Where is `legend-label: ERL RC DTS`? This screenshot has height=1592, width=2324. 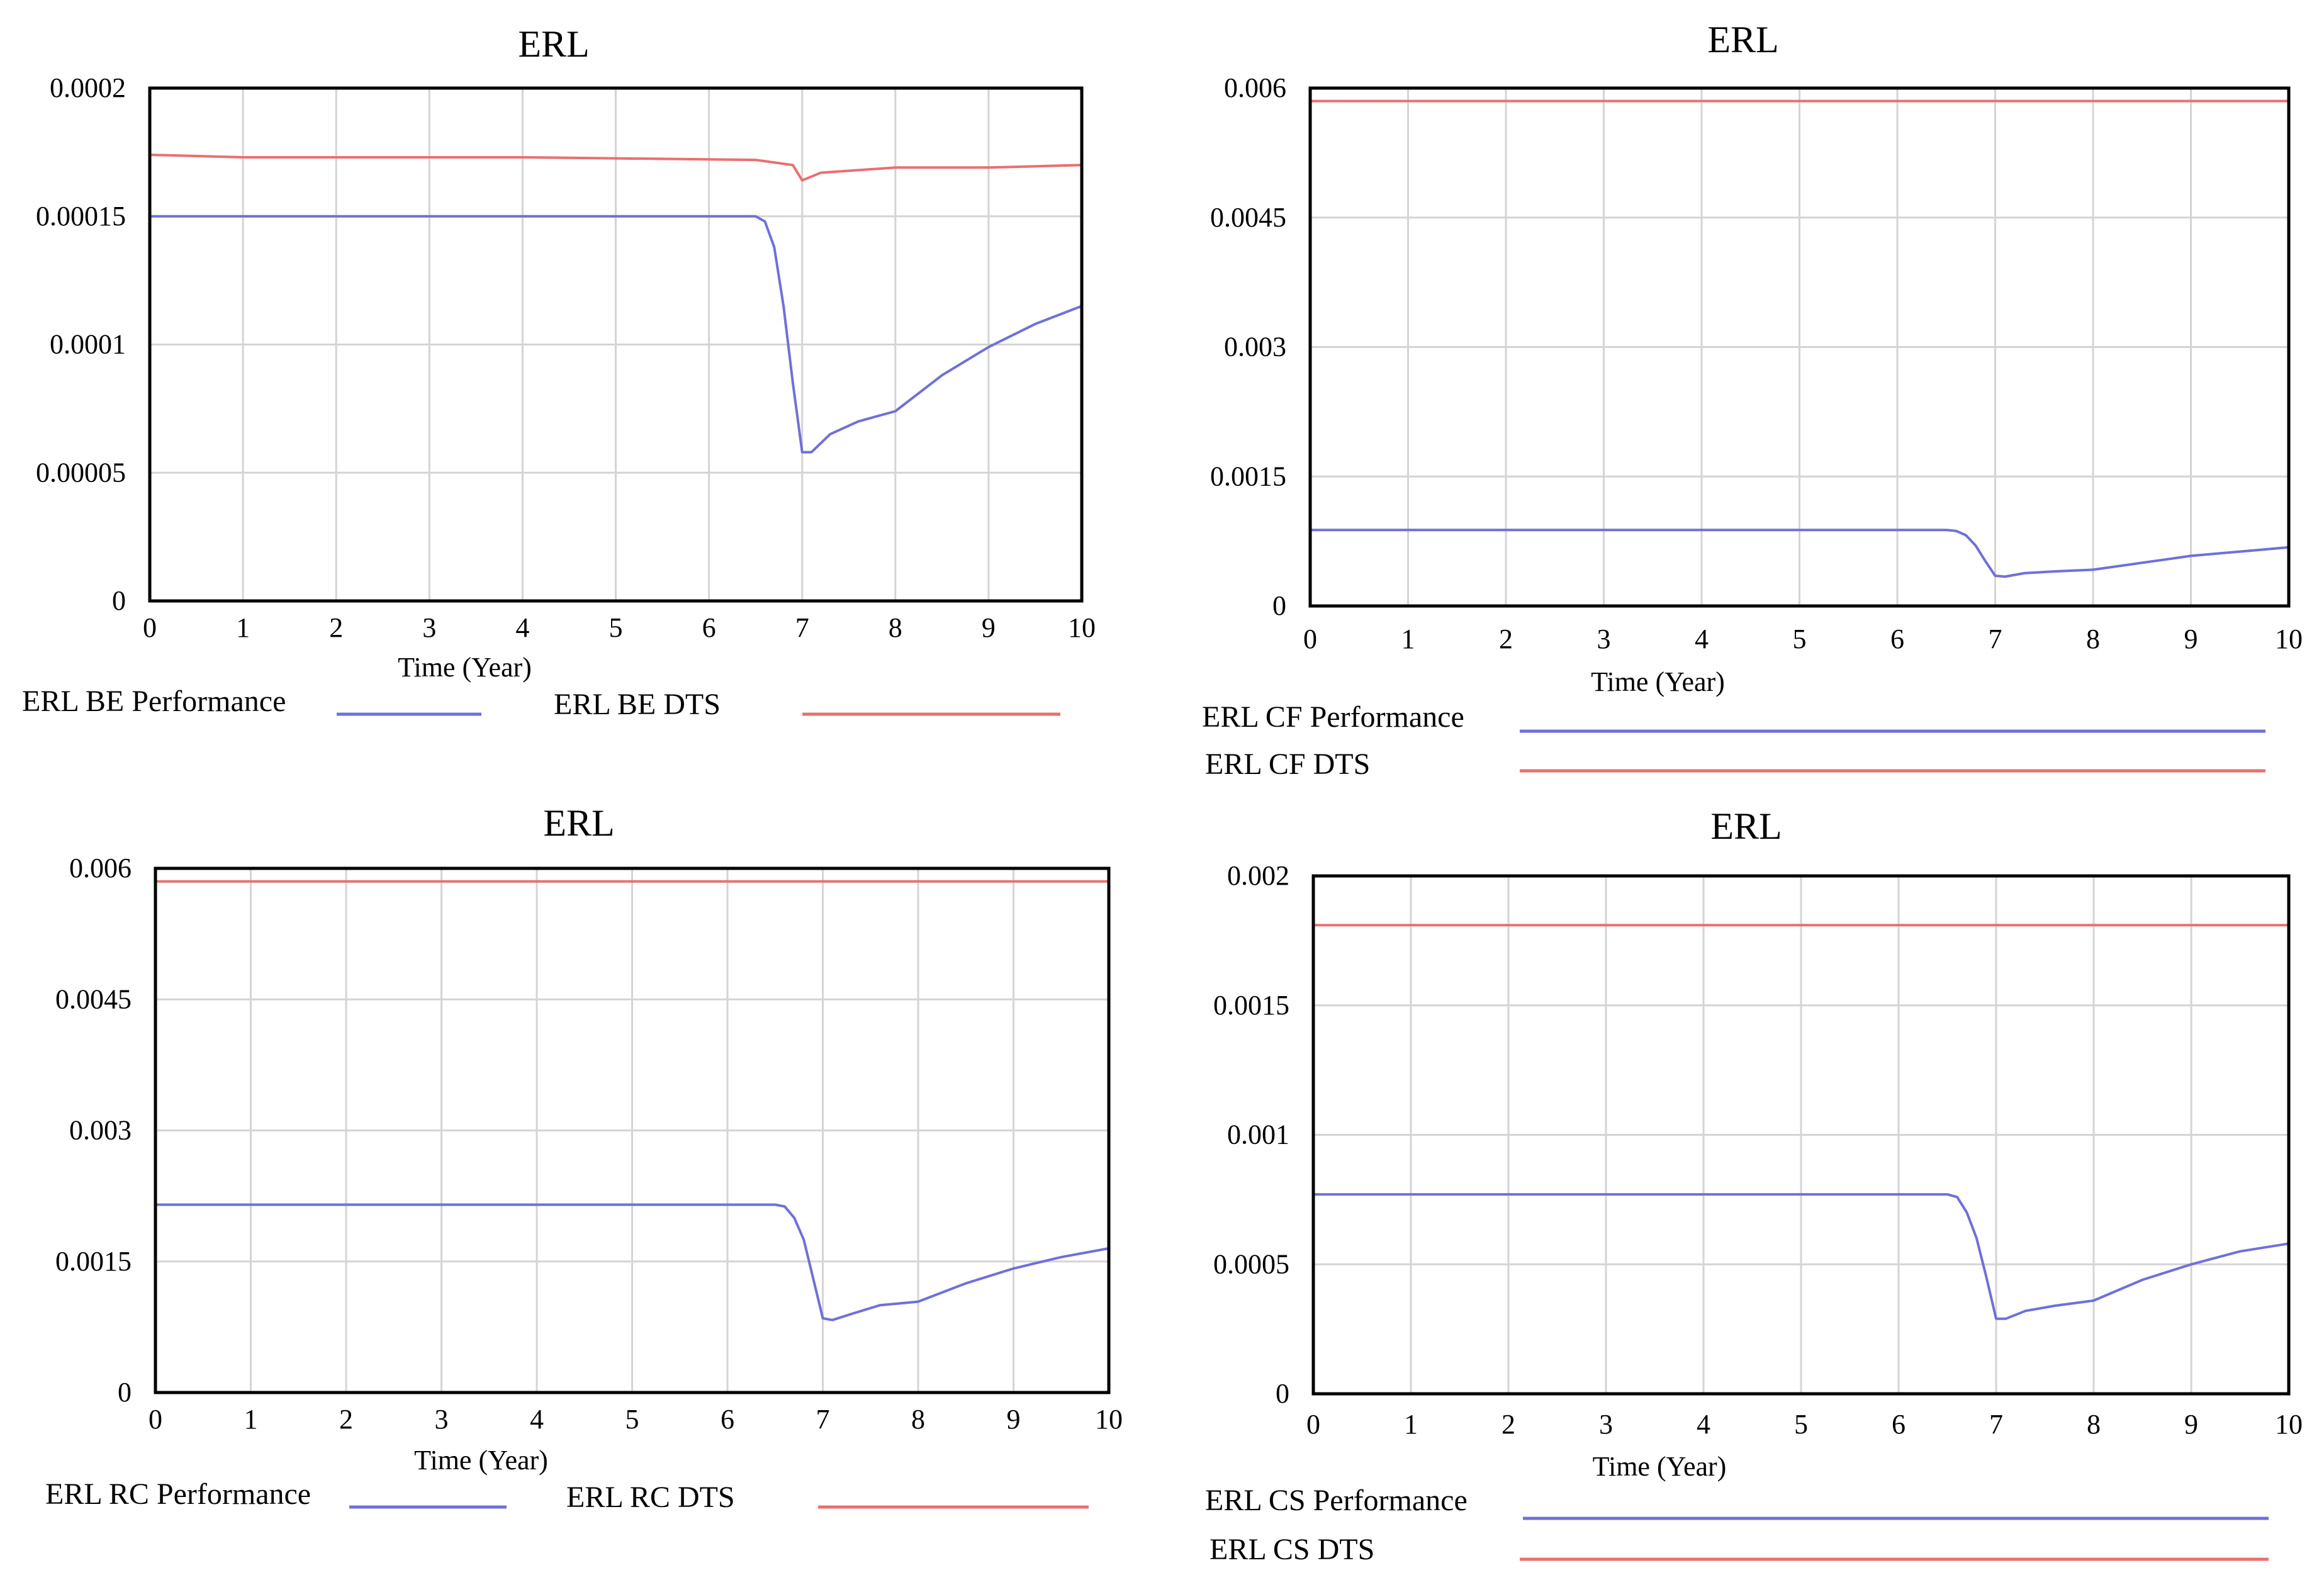
legend-label: ERL RC DTS is located at coordinates (651, 1498).